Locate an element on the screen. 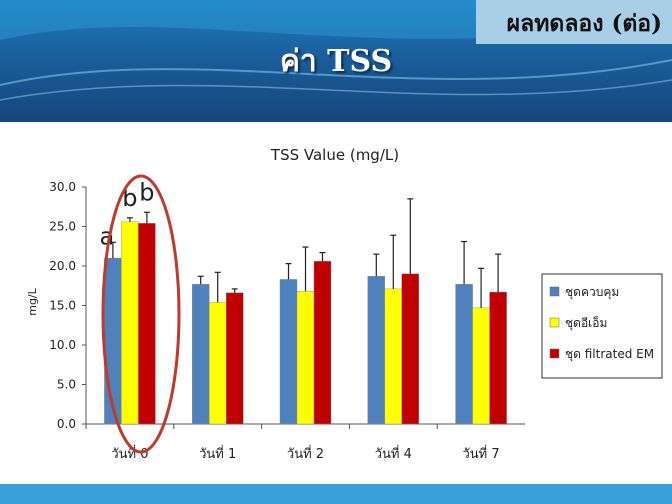 The width and height of the screenshot is (672, 504). legend-label: ชุด filtrated EM is located at coordinates (609, 354).